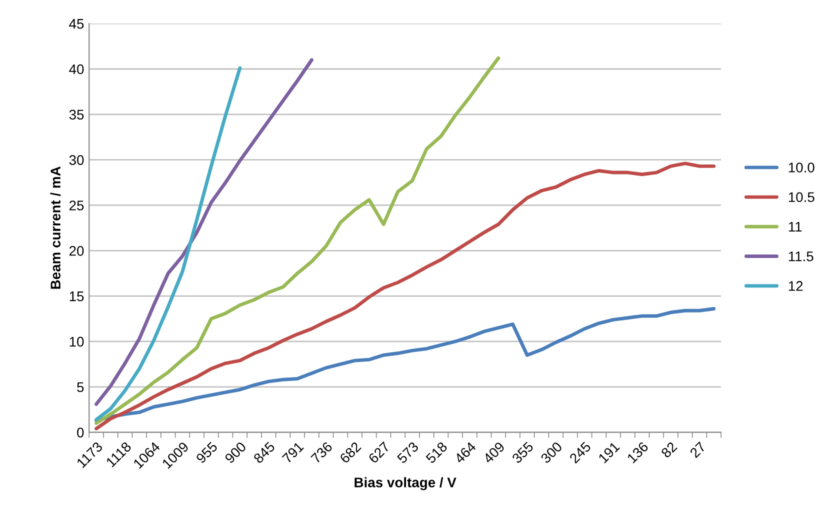 The image size is (825, 524). What do you see at coordinates (795, 227) in the screenshot?
I see `legend-label: 11` at bounding box center [795, 227].